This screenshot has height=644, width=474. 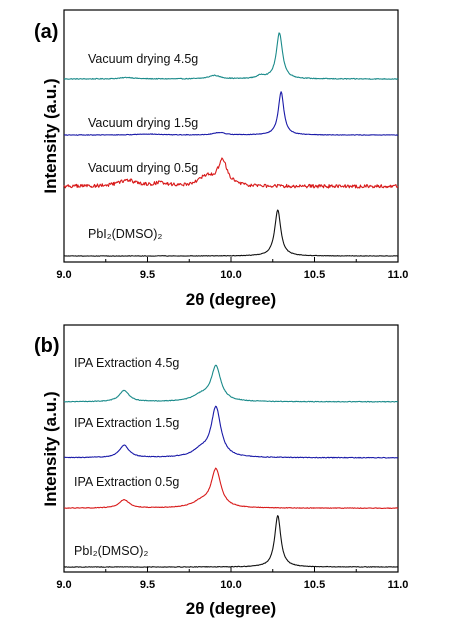 What do you see at coordinates (231, 299) in the screenshot?
I see `panel-a-x-axis-title: 2θ (degree)` at bounding box center [231, 299].